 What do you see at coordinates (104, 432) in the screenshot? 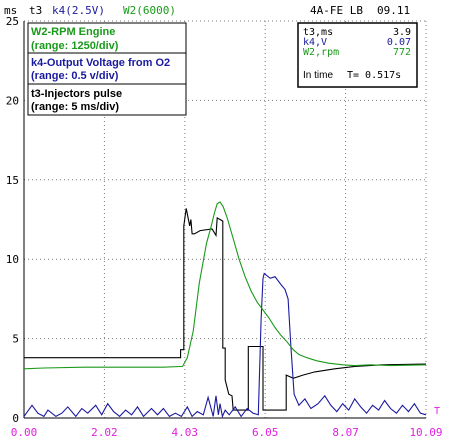
I see `x-tick-label: 2.02` at bounding box center [104, 432].